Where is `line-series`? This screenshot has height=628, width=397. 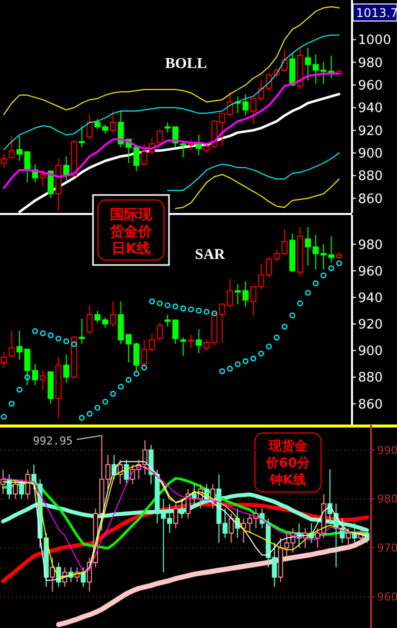 line-series is located at coordinates (253, 171).